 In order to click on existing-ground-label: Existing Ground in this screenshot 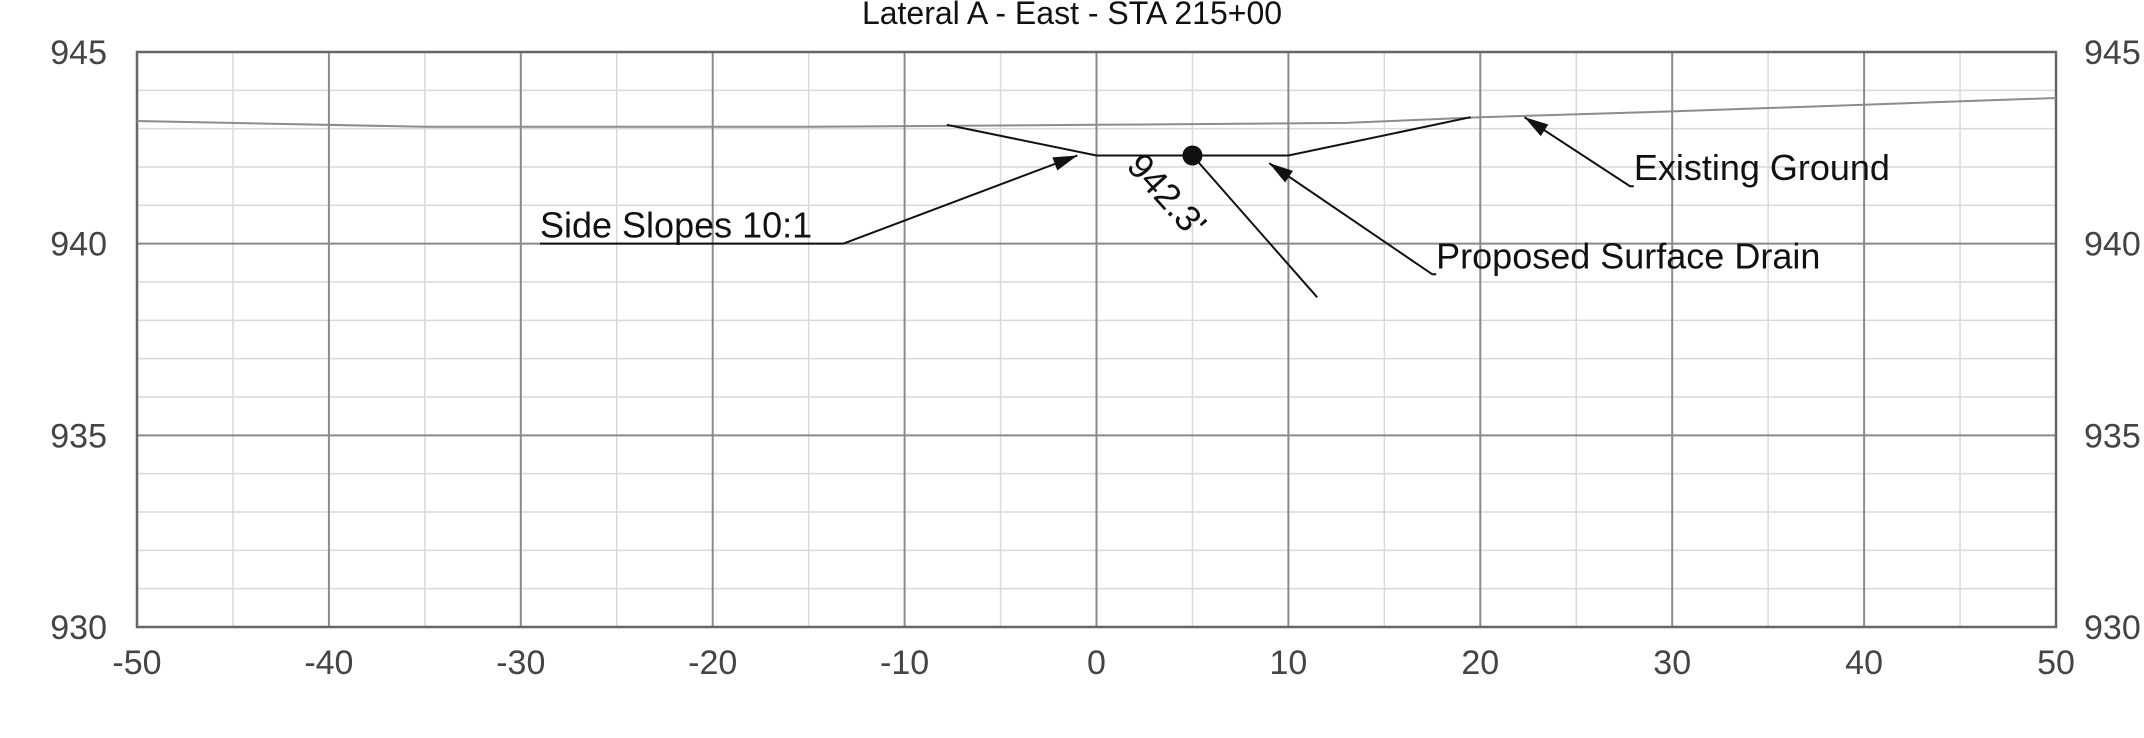, I will do `click(1762, 167)`.